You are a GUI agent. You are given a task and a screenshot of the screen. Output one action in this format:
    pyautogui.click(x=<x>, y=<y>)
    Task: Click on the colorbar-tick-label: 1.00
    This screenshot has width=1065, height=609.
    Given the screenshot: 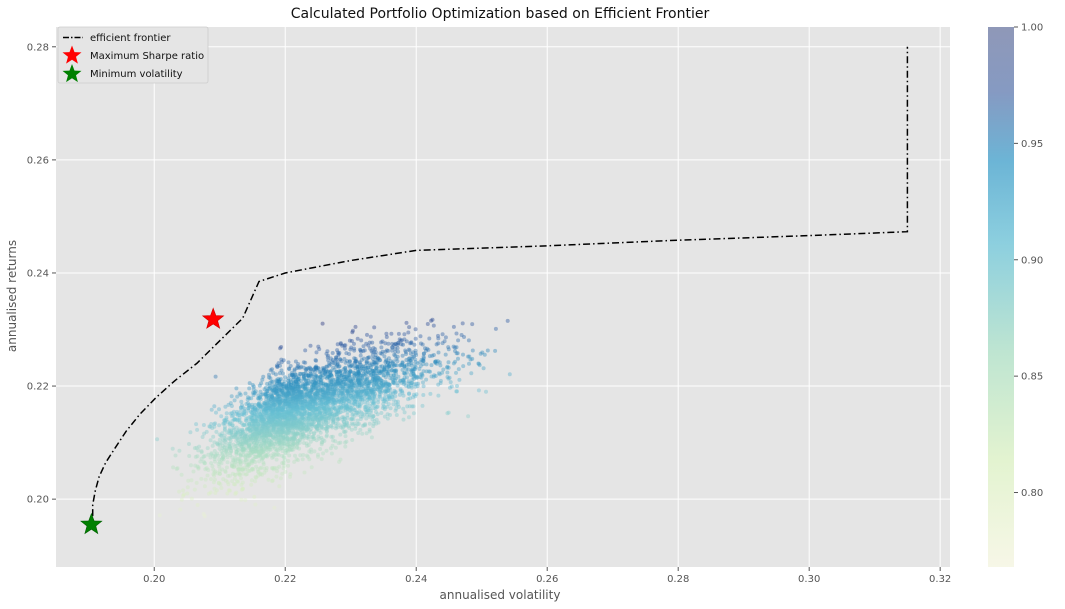 What is the action you would take?
    pyautogui.click(x=1032, y=28)
    